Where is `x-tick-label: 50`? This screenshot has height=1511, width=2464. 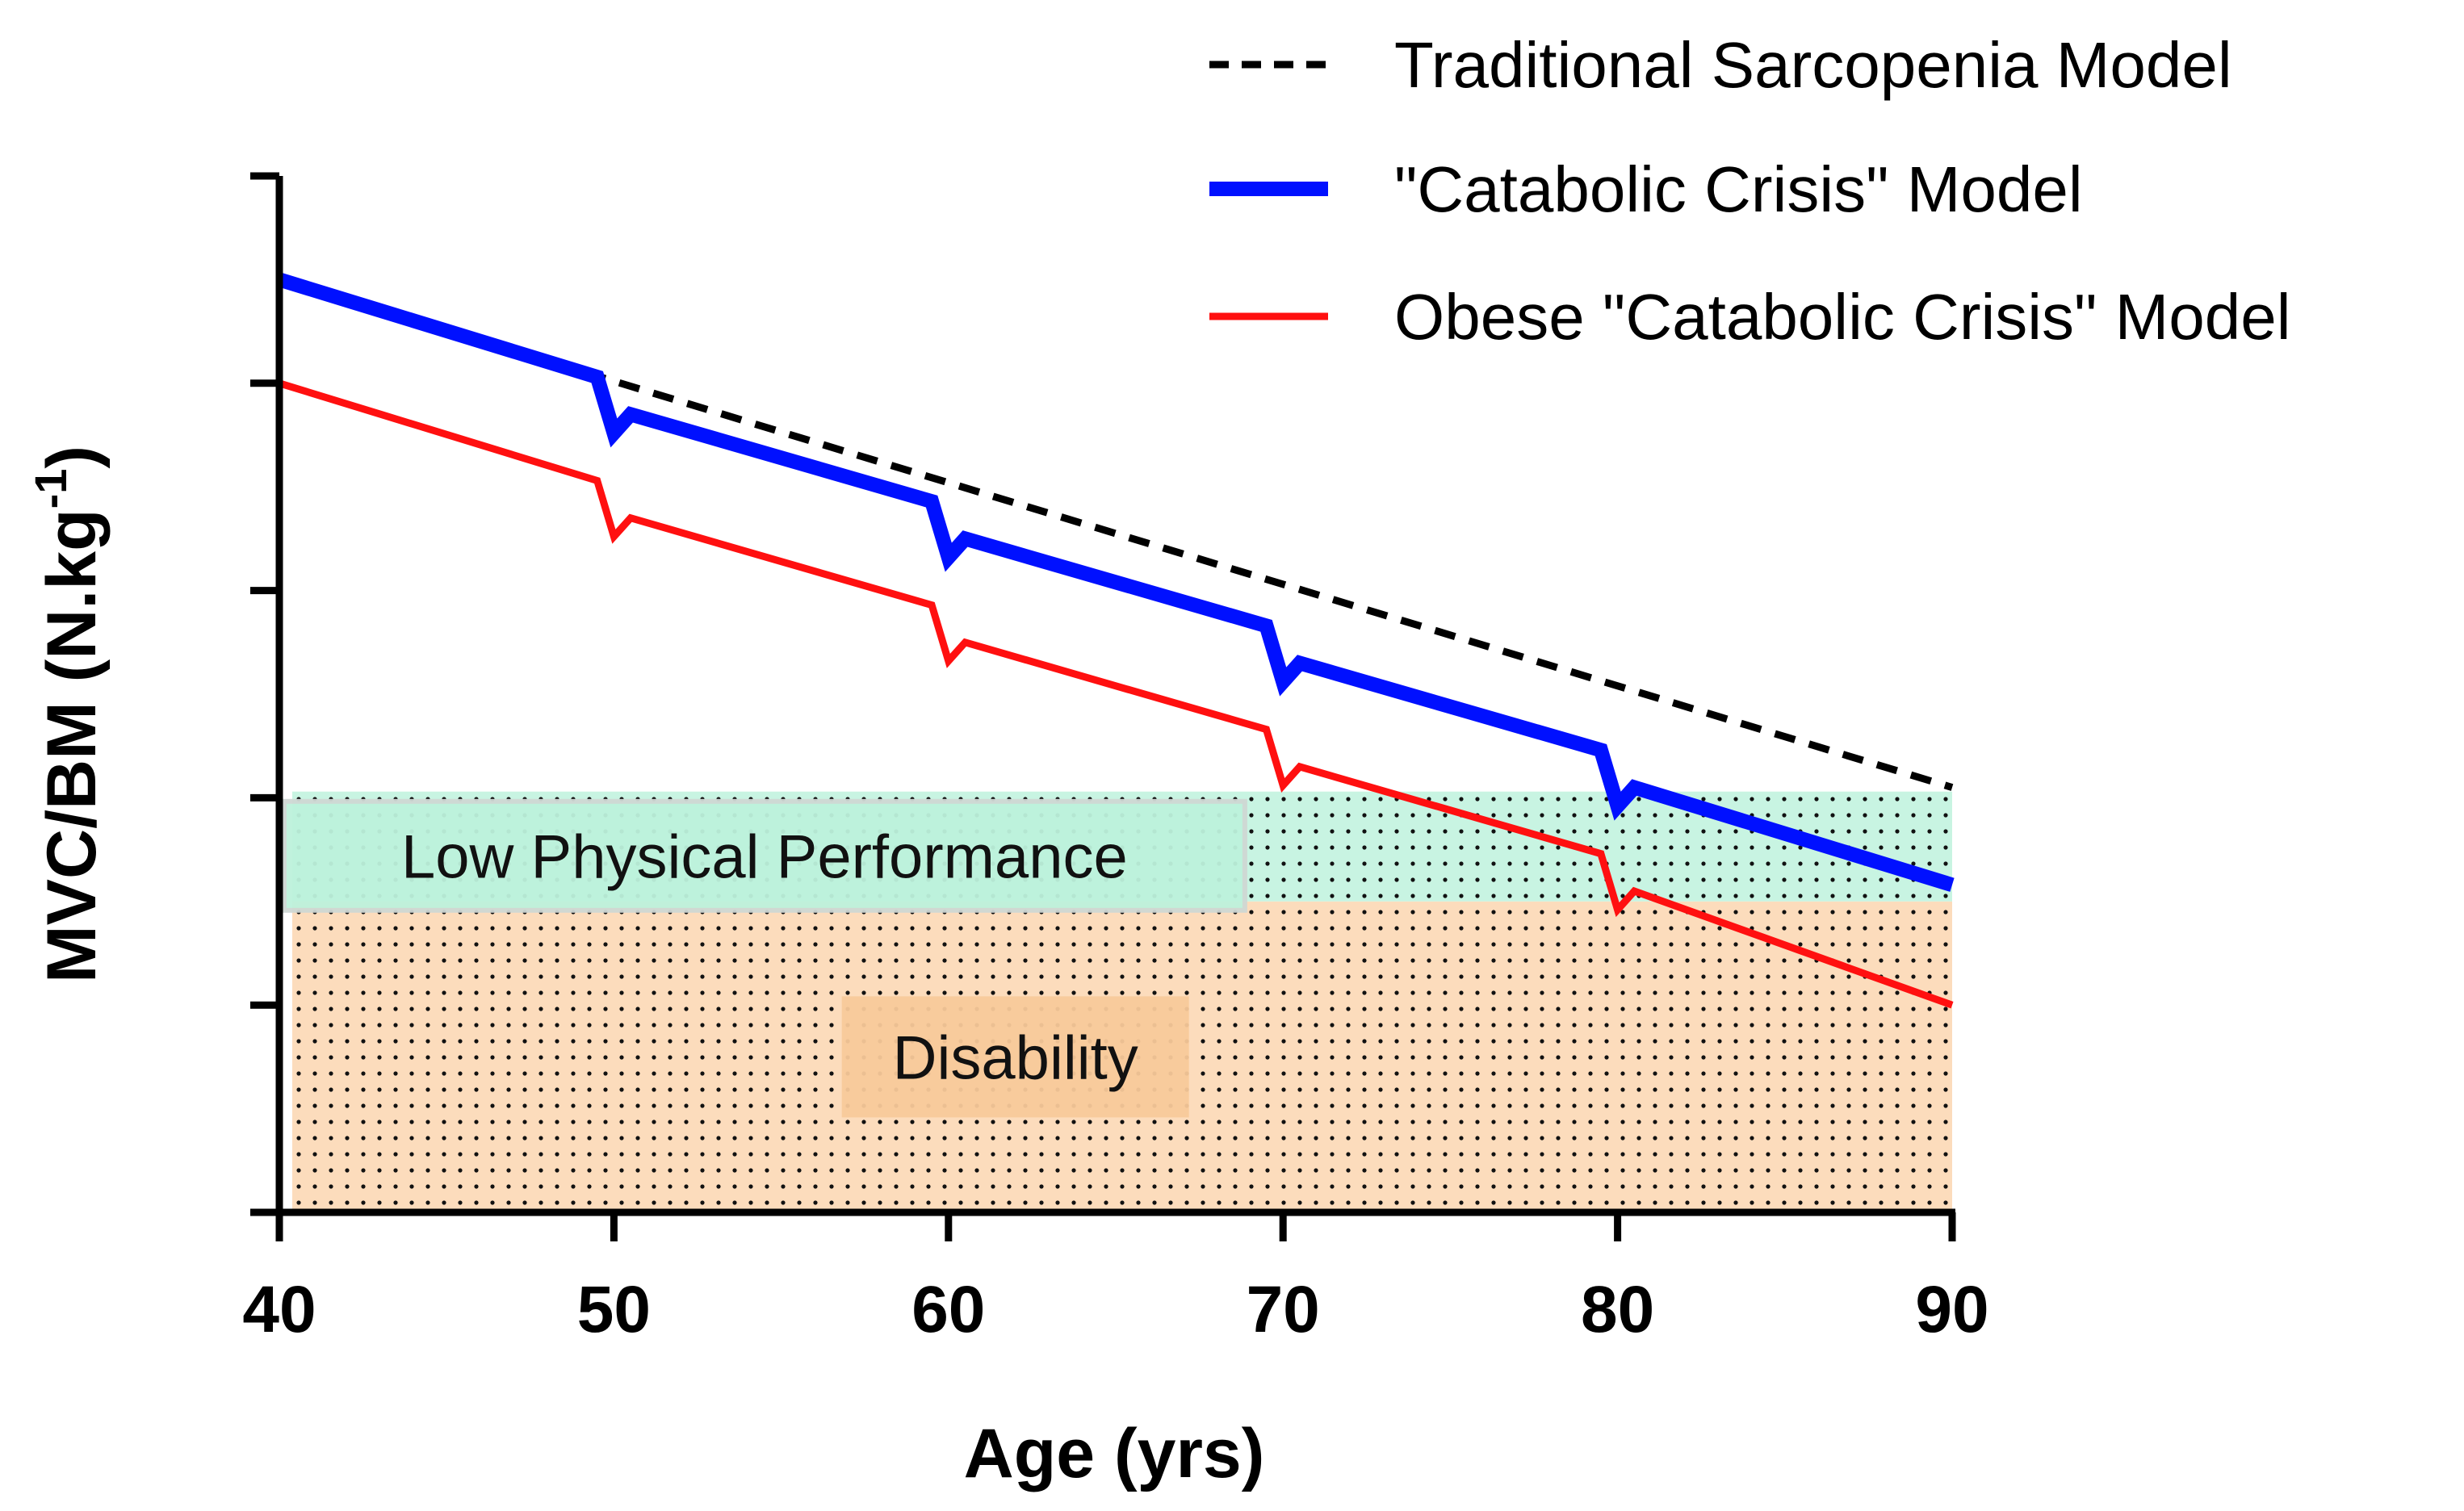 x-tick-label: 50 is located at coordinates (614, 1309).